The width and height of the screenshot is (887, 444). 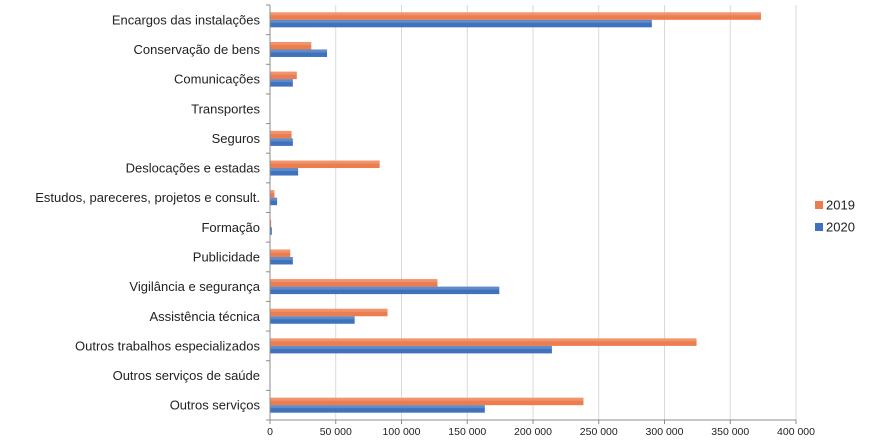 I want to click on legend: 2019 2020, so click(x=835, y=216).